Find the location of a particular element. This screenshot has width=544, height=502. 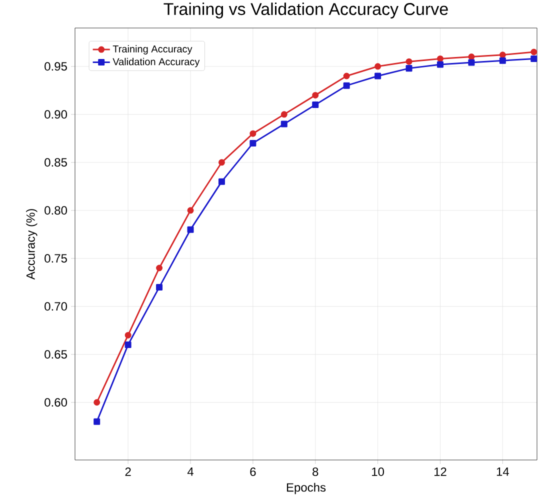

x-tick-label: 12 is located at coordinates (440, 472).